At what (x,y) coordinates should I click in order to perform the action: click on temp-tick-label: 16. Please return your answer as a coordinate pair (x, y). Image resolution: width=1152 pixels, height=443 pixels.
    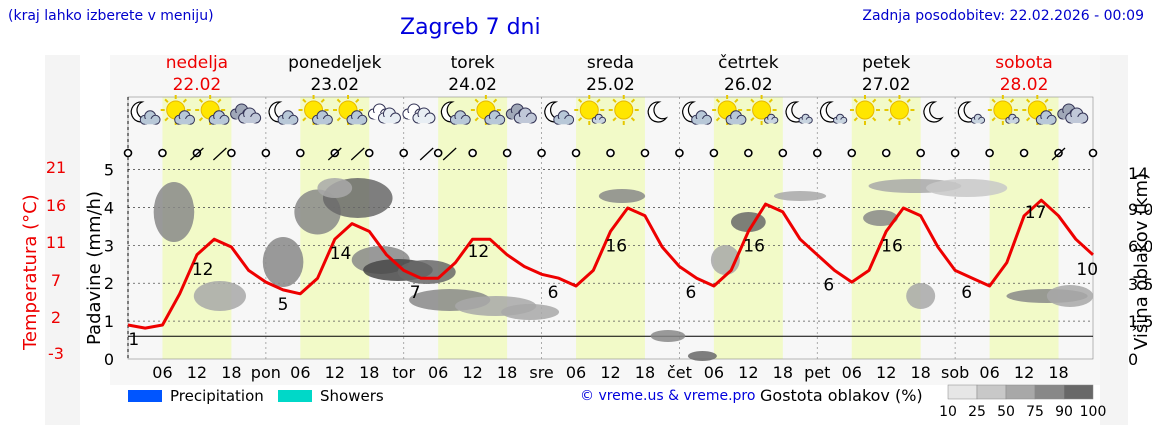
    Looking at the image, I should click on (56, 205).